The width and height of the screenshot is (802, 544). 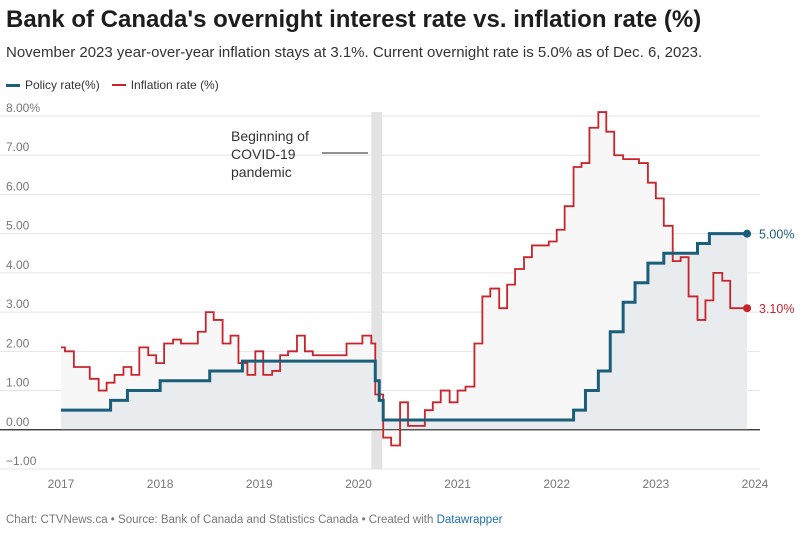 I want to click on x-tick-label: 2018, so click(x=160, y=484).